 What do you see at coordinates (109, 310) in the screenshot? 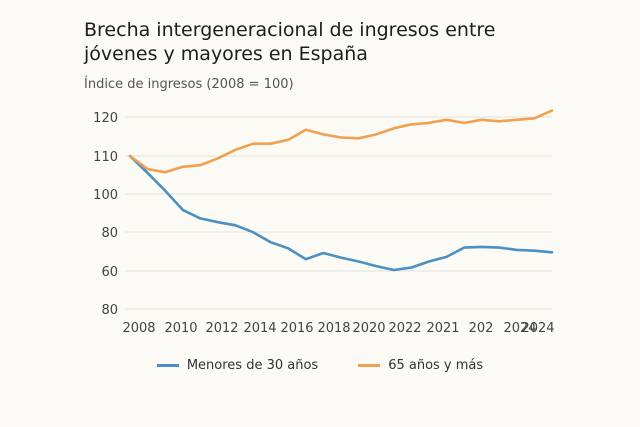
I see `y-tick-label-0: 80` at bounding box center [109, 310].